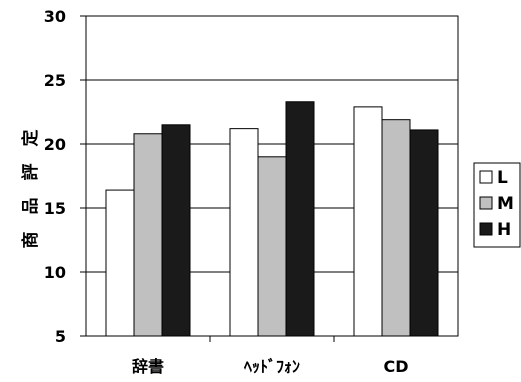 Image resolution: width=521 pixels, height=382 pixels. I want to click on y-tick-label: 10, so click(55, 272).